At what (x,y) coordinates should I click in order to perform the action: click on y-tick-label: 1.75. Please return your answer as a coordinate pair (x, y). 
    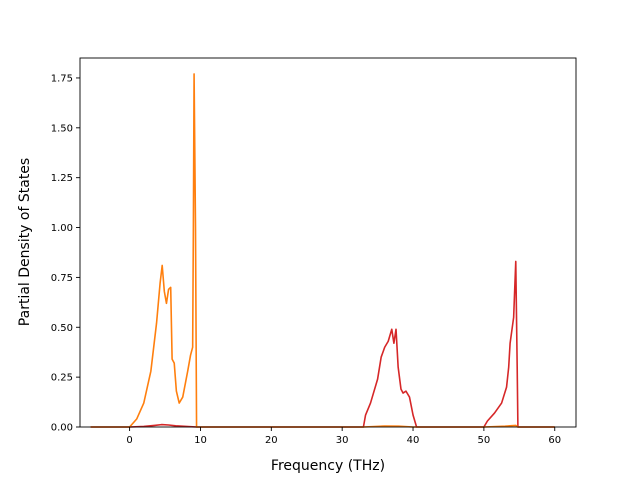
    Looking at the image, I should click on (62, 78).